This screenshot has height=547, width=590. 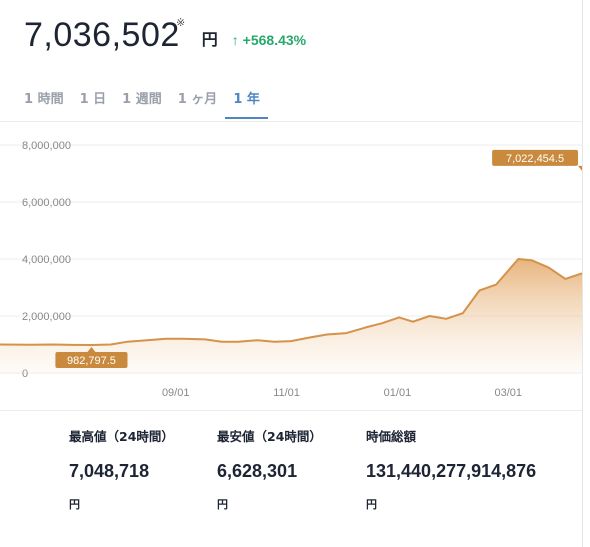 What do you see at coordinates (509, 393) in the screenshot?
I see `x-tick-label: 03/01` at bounding box center [509, 393].